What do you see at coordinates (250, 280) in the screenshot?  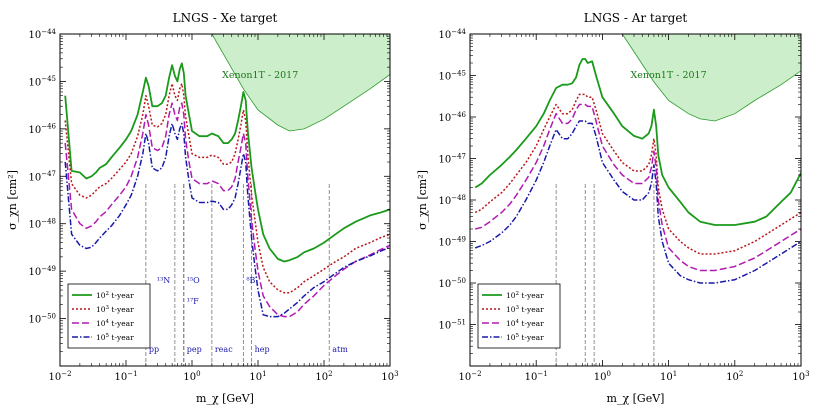 I see `neutrino-label: ⁸B` at bounding box center [250, 280].